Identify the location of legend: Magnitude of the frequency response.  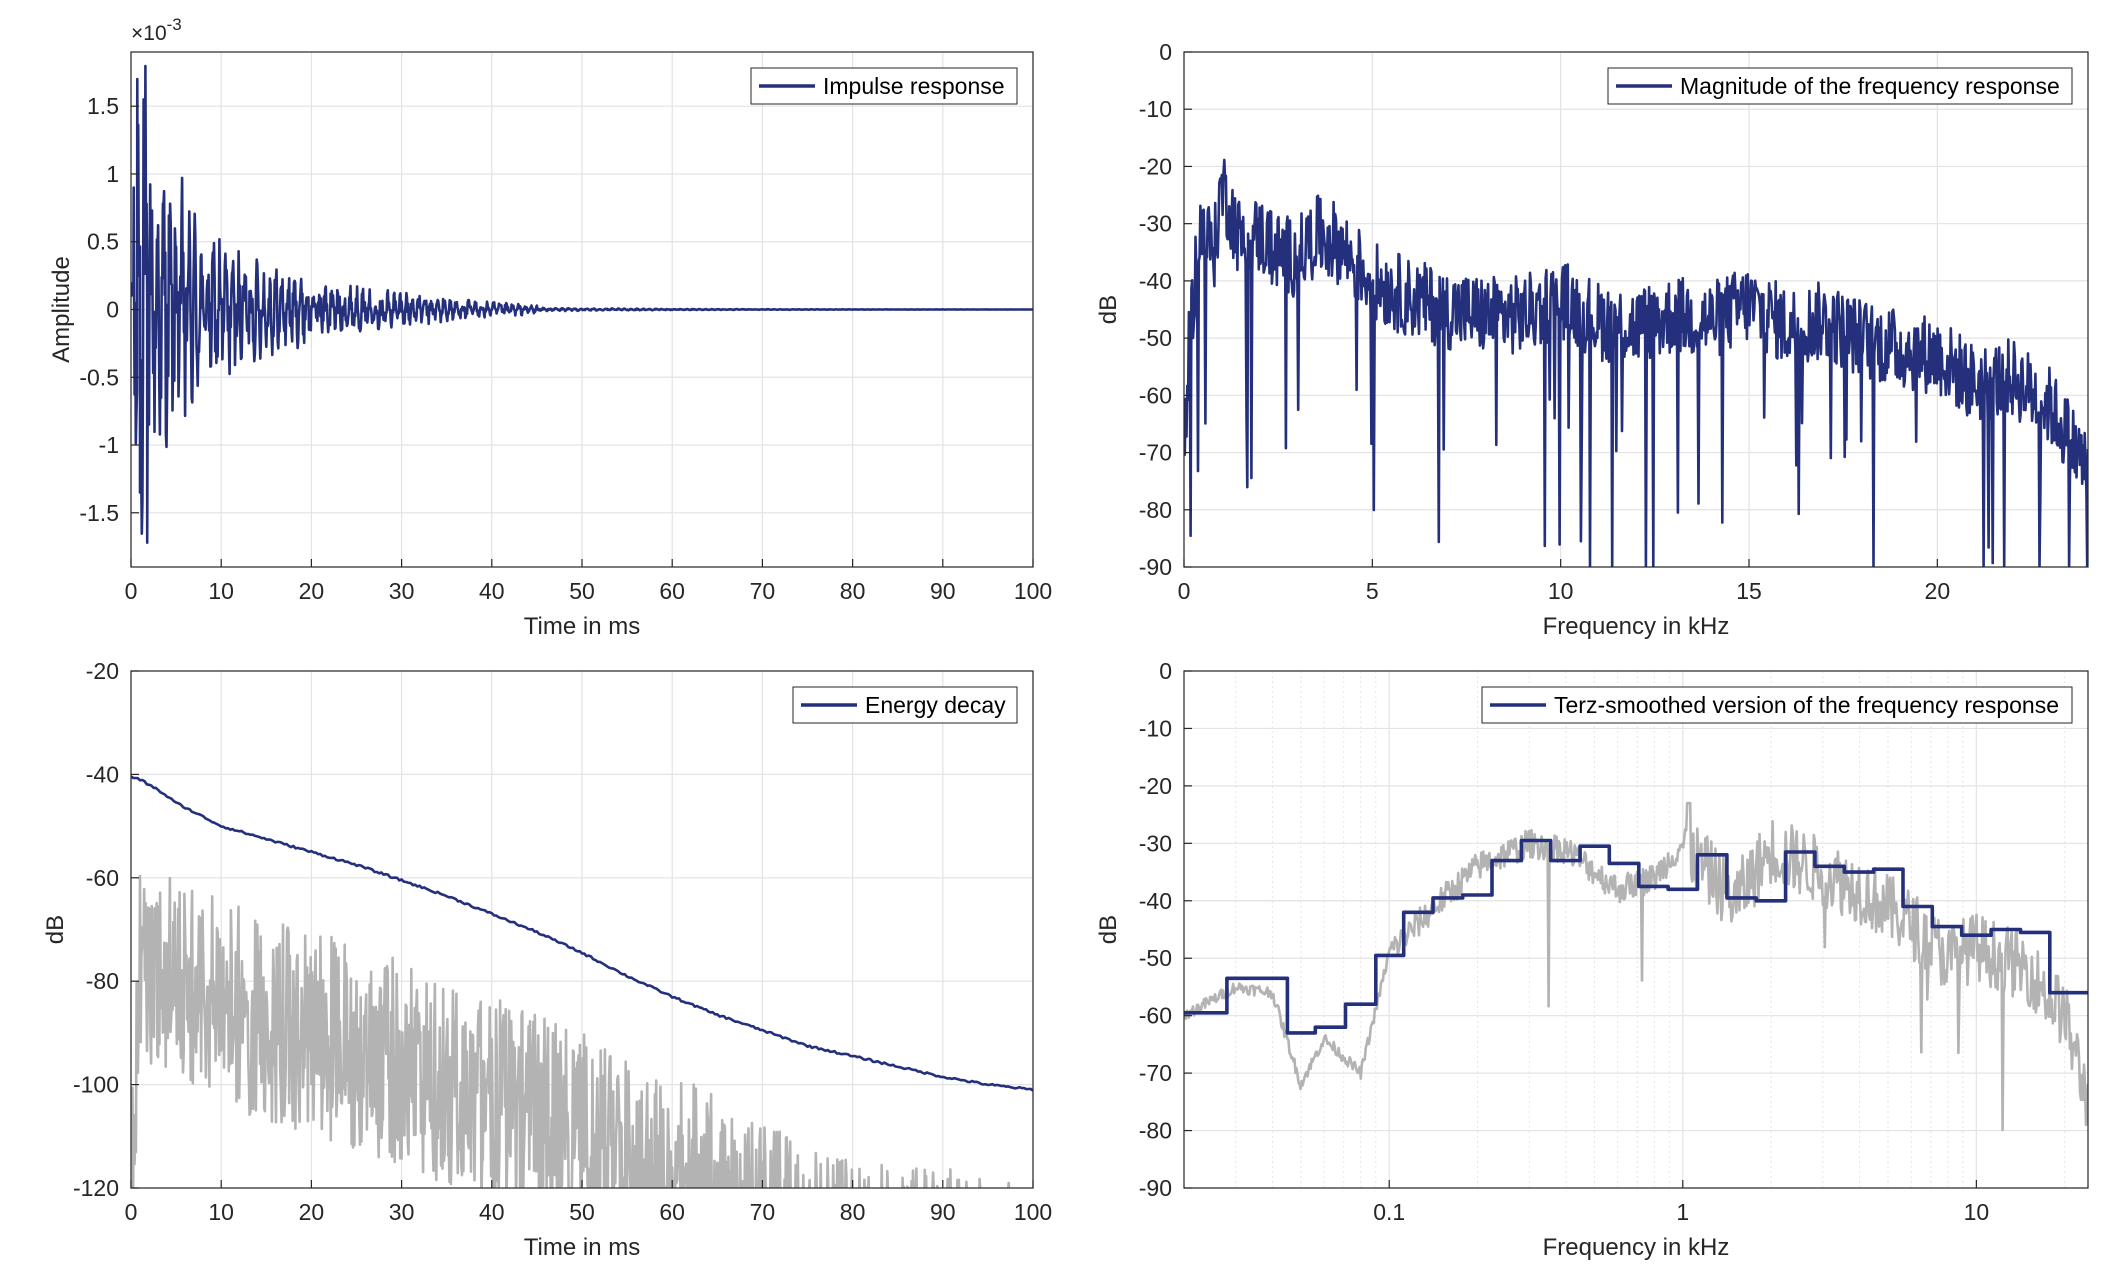
(1840, 86).